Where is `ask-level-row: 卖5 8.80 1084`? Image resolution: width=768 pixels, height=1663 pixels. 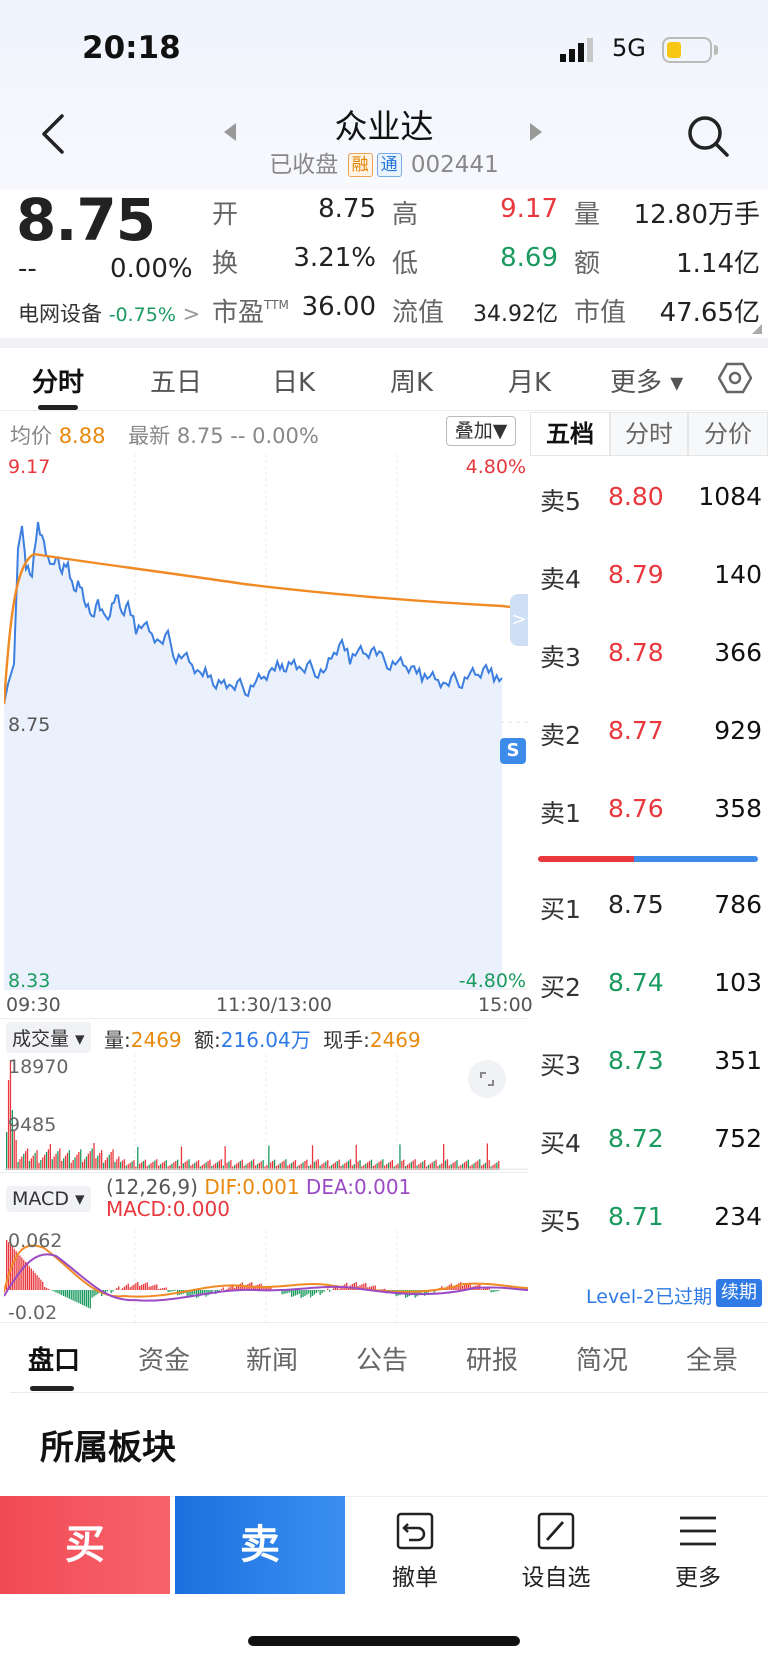 ask-level-row: 卖5 8.80 1084 is located at coordinates (651, 502).